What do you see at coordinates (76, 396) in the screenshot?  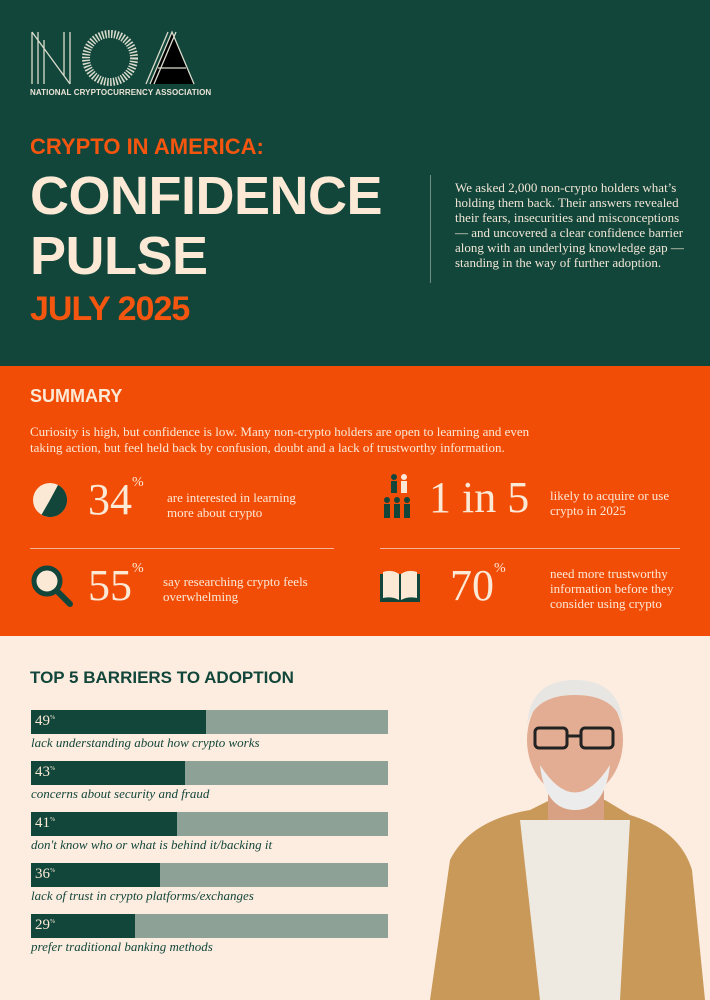 I see `summary-heading: SUMMARY` at bounding box center [76, 396].